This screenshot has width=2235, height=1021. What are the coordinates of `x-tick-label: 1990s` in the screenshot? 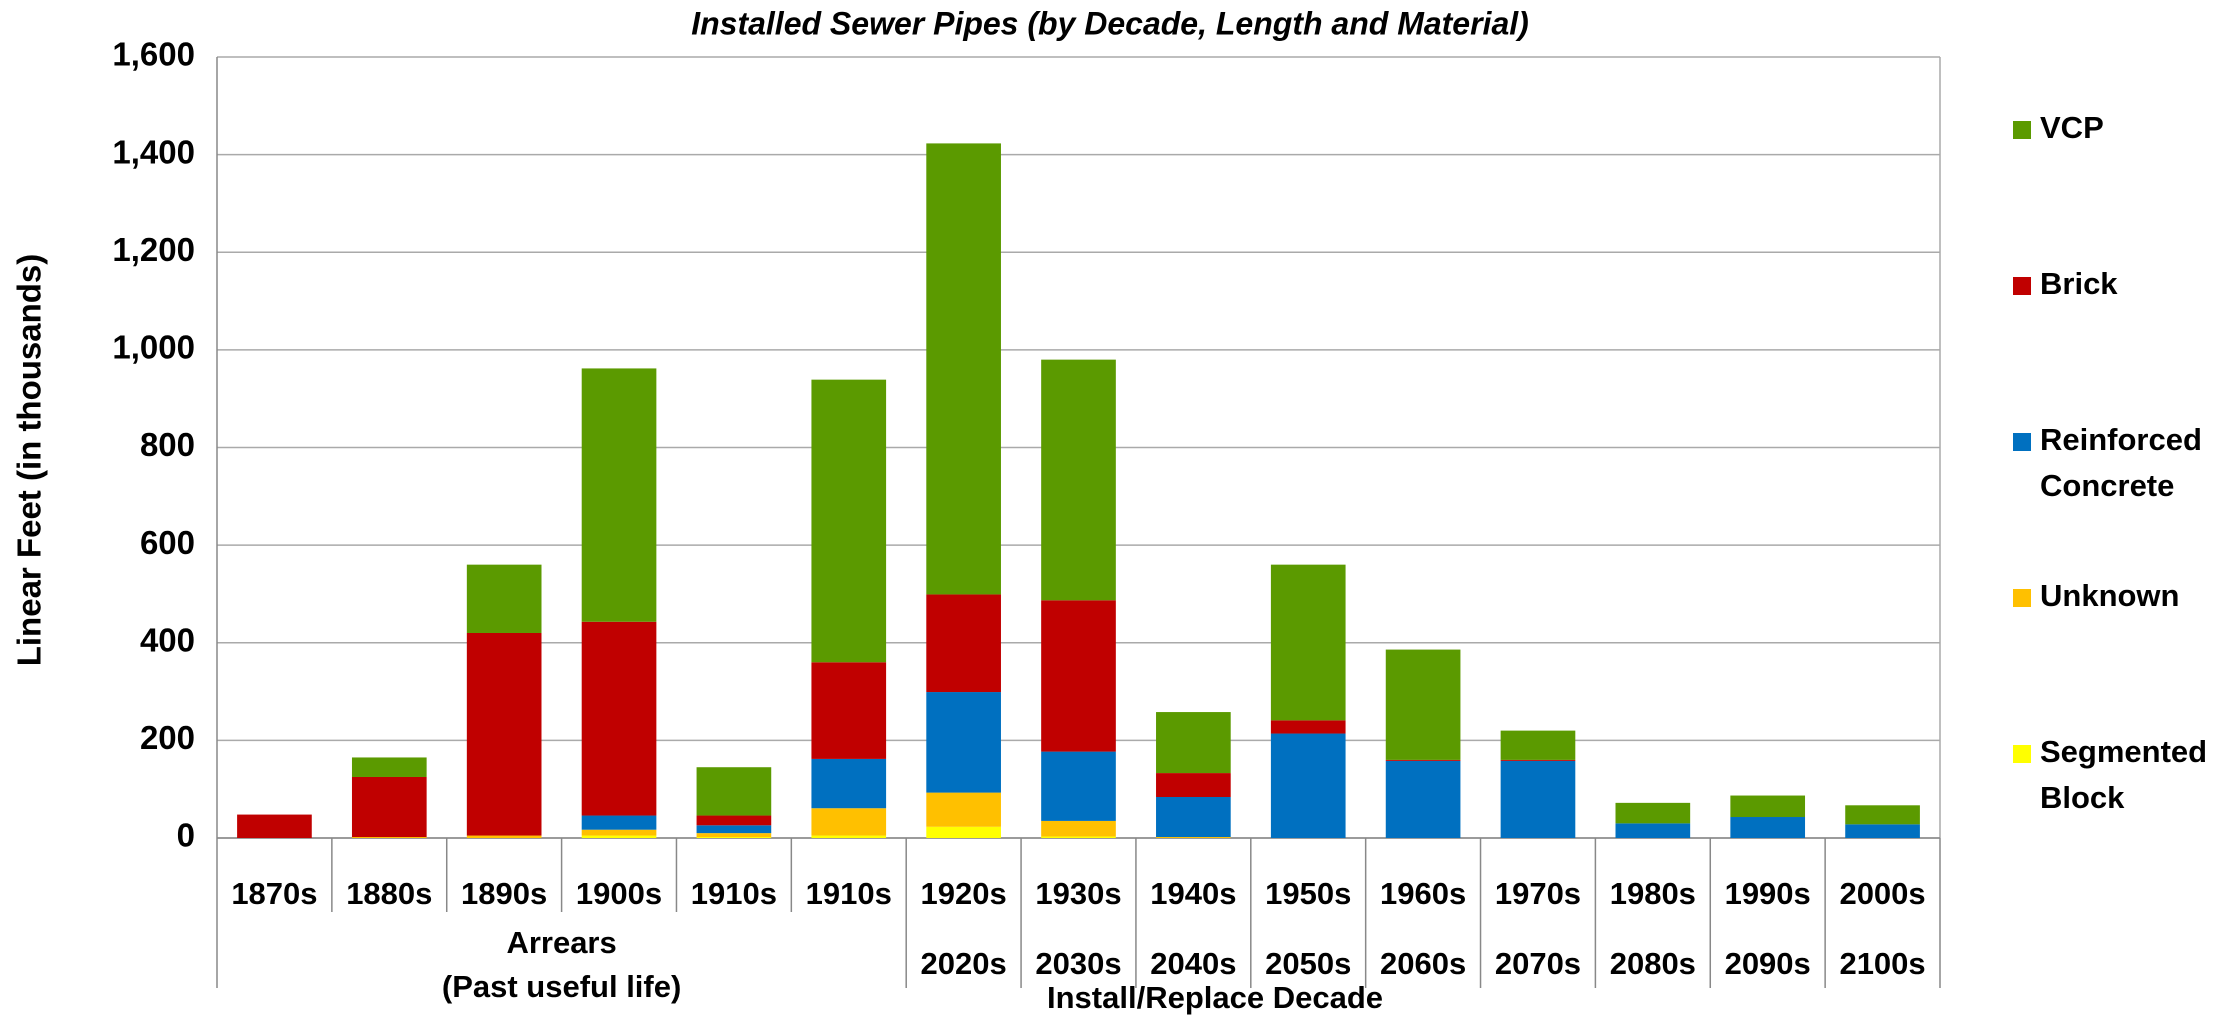 It's located at (1768, 893).